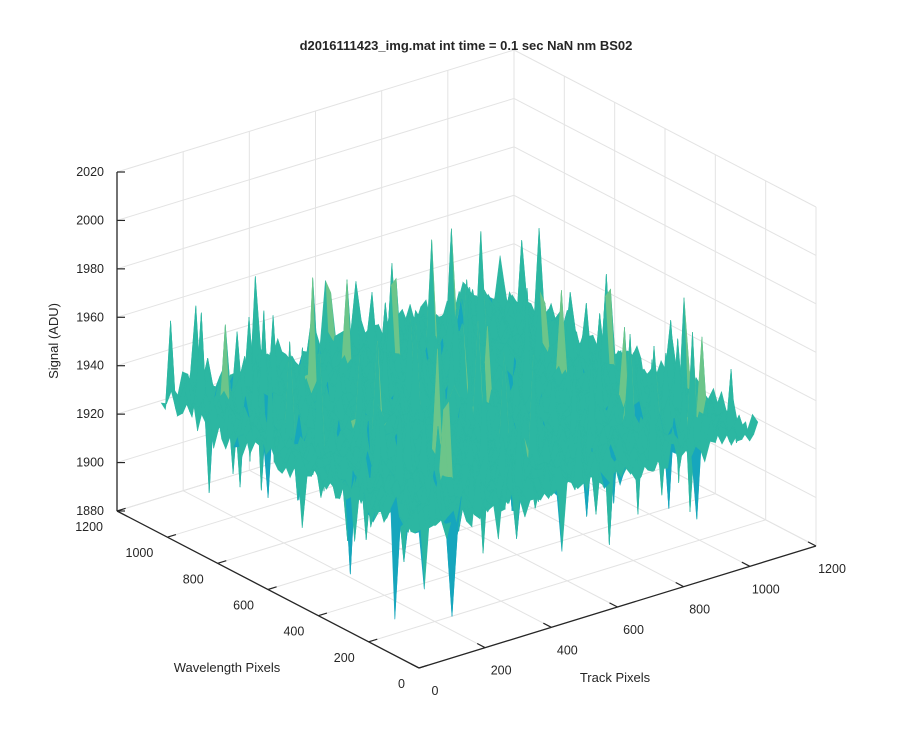  Describe the element at coordinates (90, 220) in the screenshot. I see `z-tick-label: 2000` at that location.